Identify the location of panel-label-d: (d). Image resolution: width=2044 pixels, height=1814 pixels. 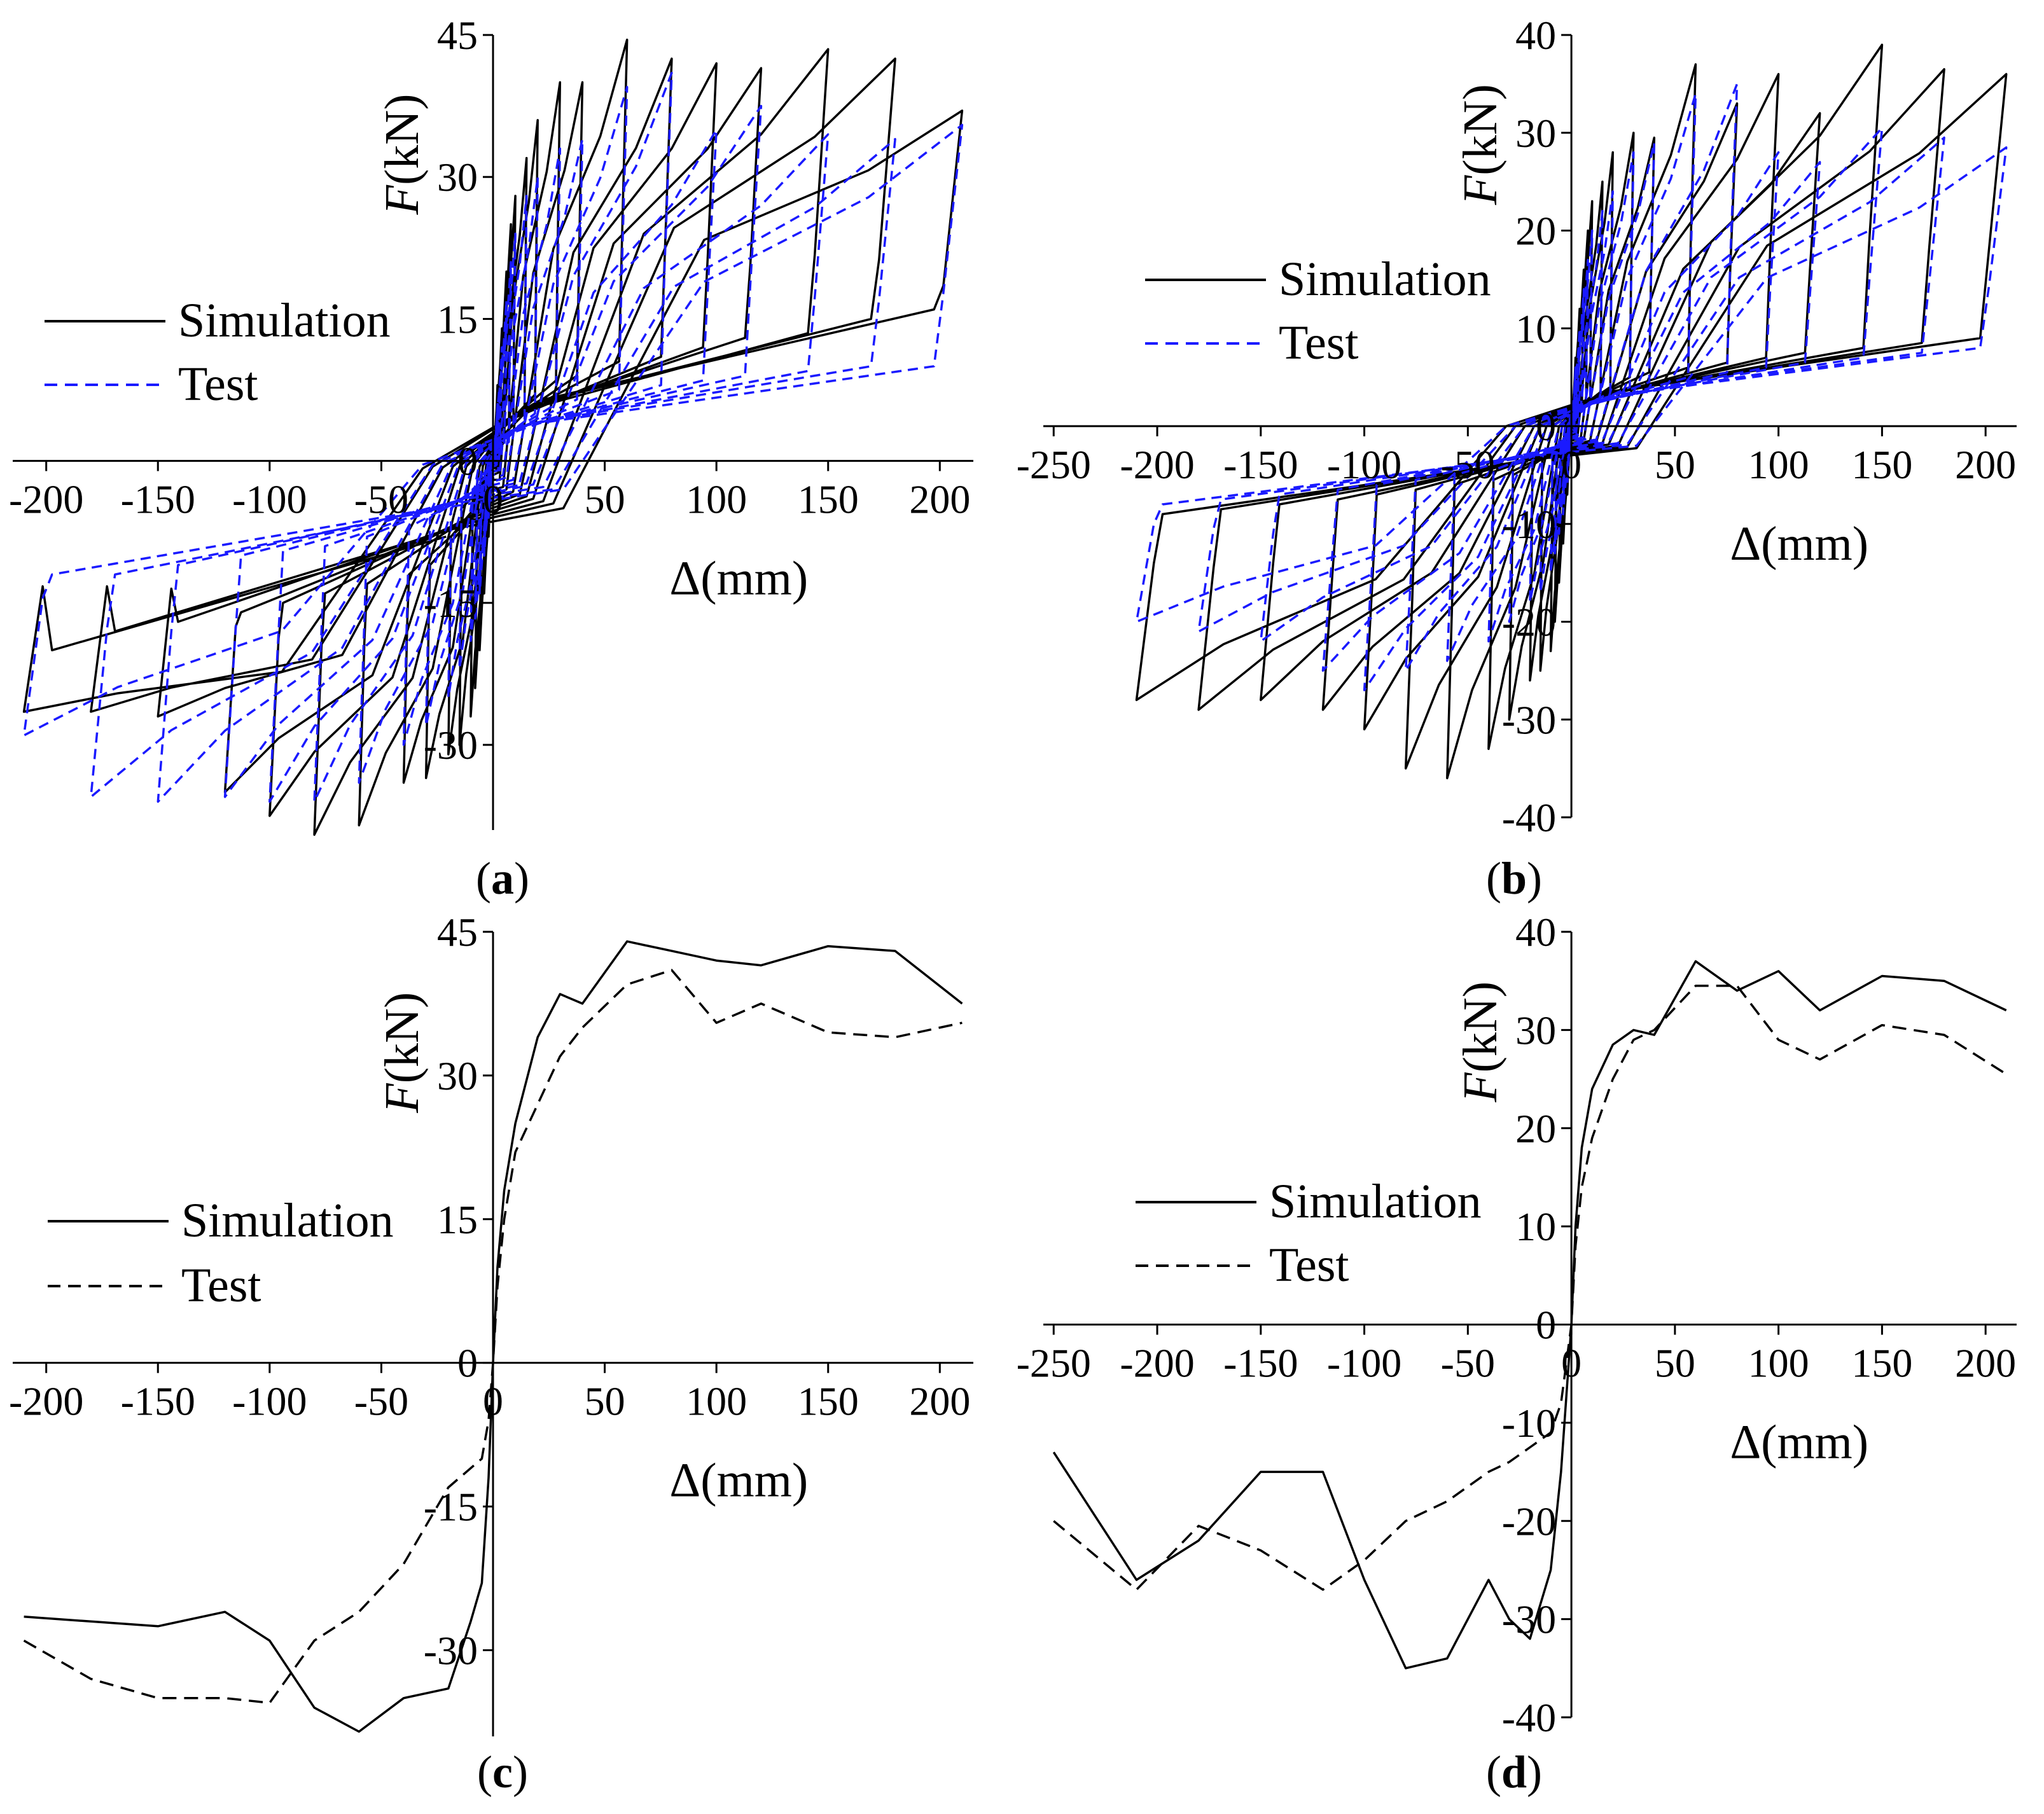
(1514, 1772).